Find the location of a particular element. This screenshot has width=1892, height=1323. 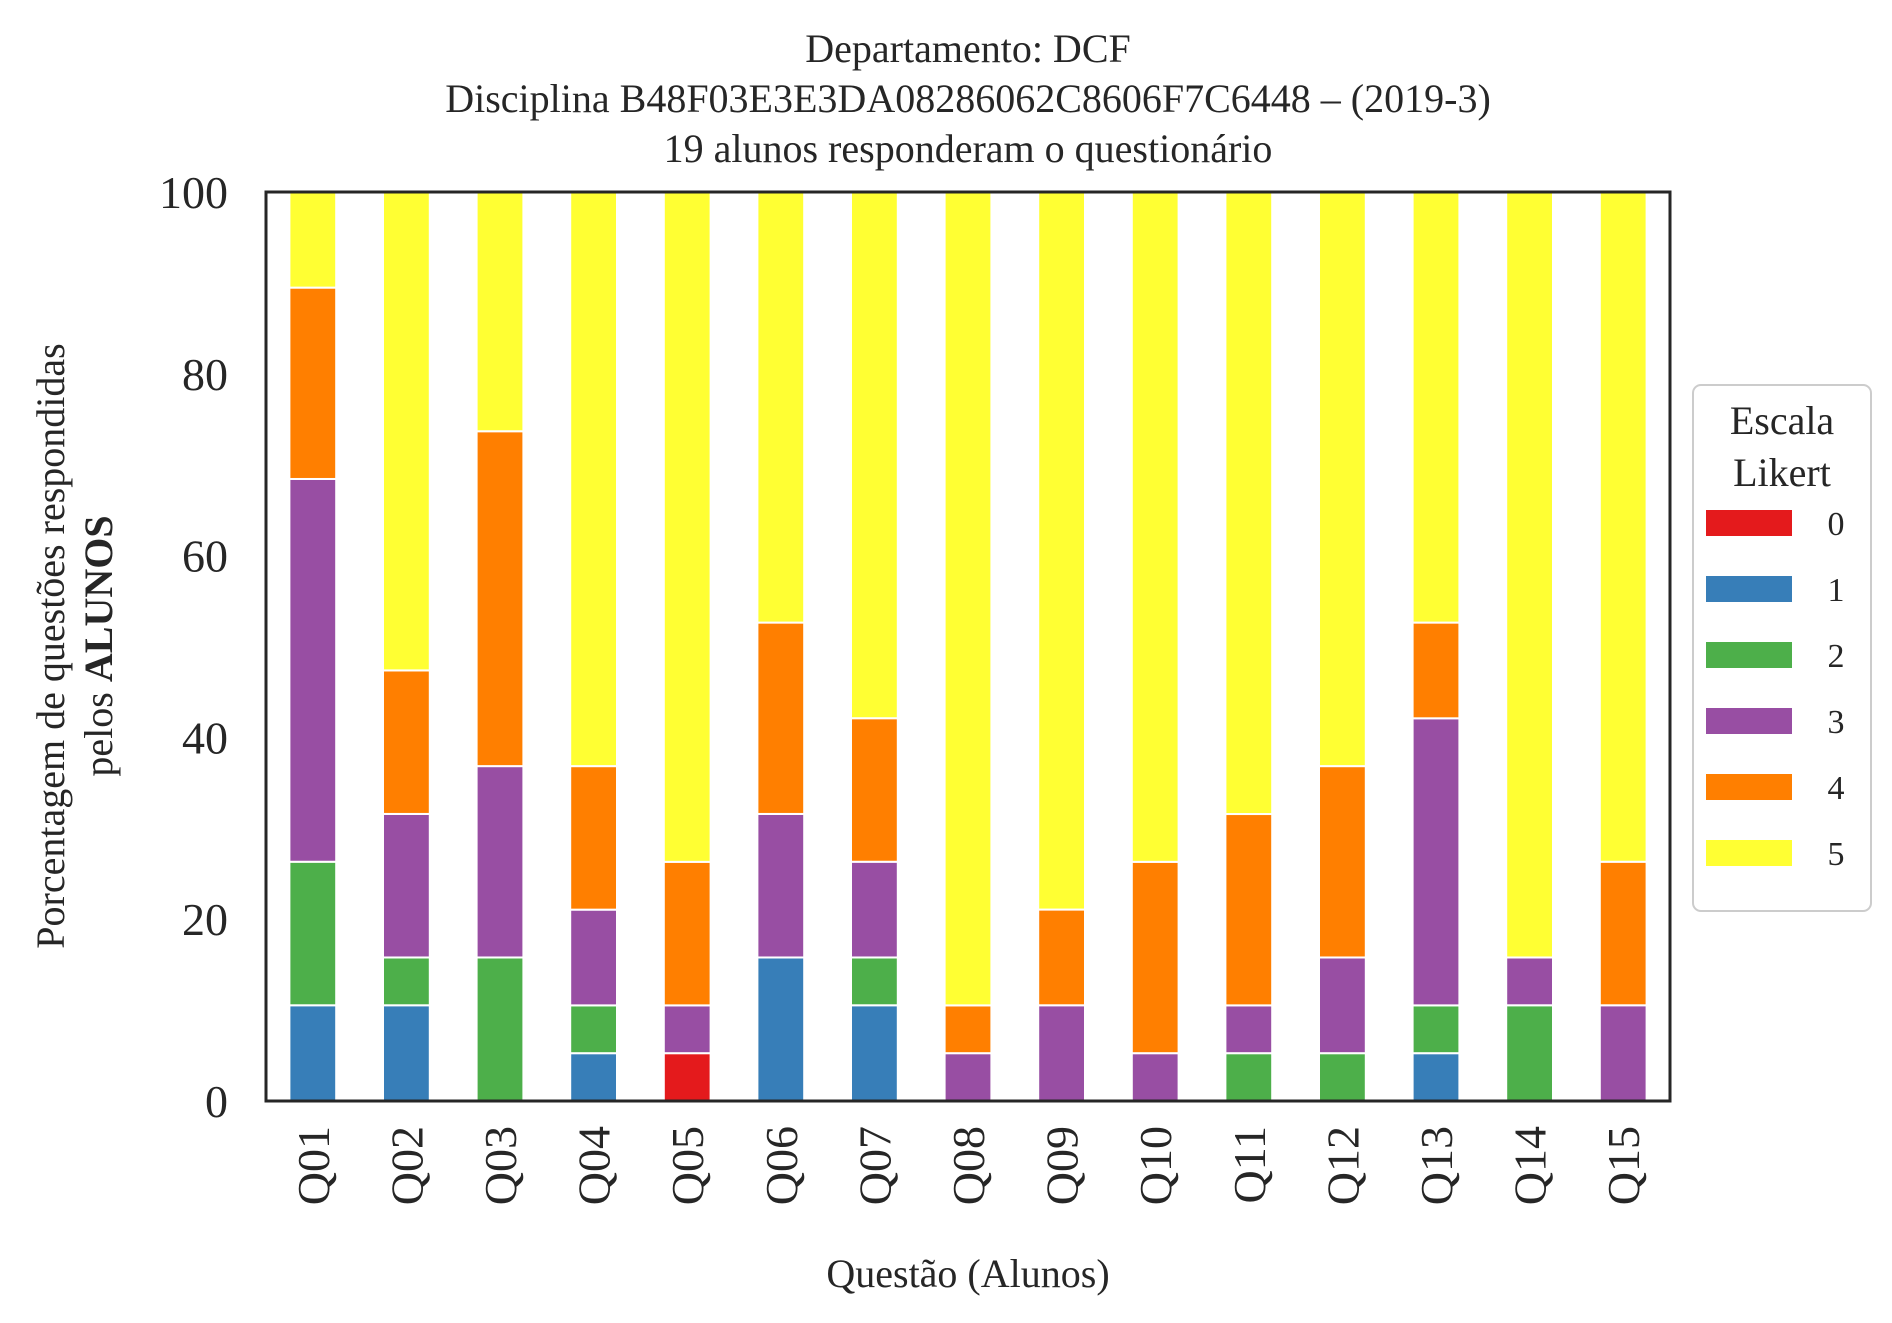

legend: Escala Likert 0 1 2 3 4 5 is located at coordinates (1782, 648).